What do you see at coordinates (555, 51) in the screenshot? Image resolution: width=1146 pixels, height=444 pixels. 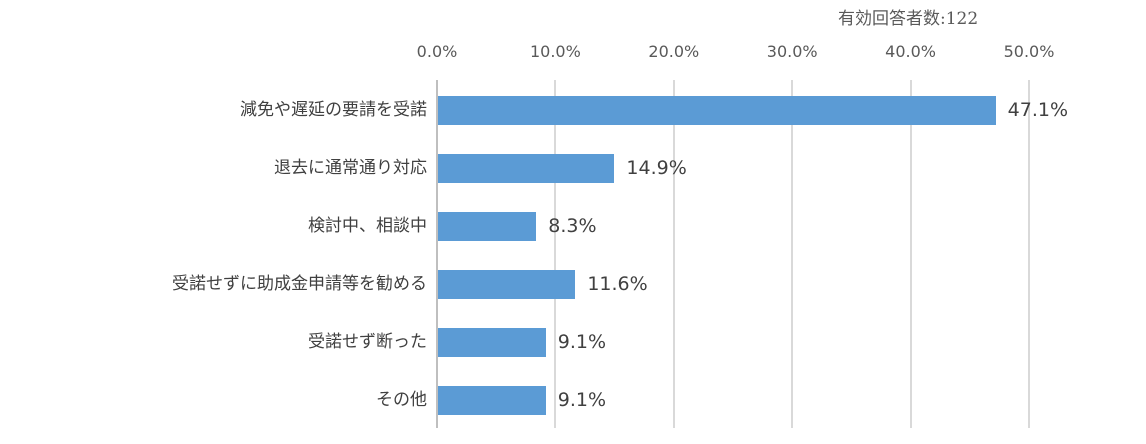 I see `x-axis-tick-label: 10.0%` at bounding box center [555, 51].